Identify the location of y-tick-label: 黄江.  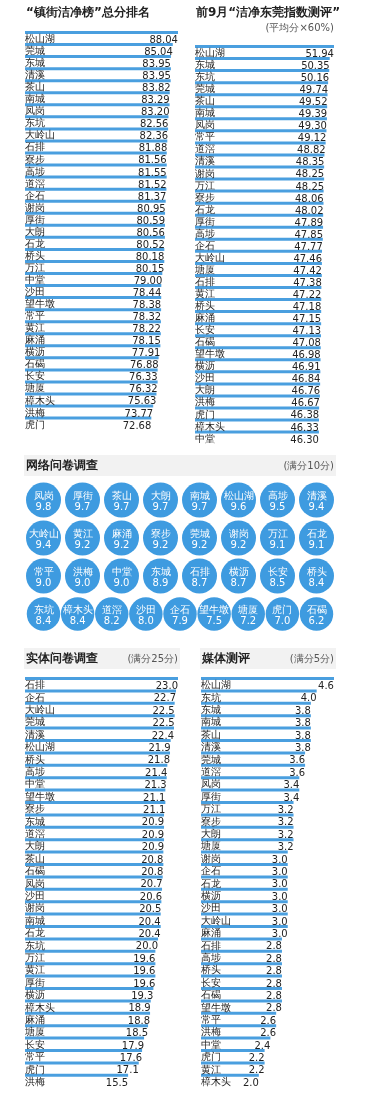
(211, 1069).